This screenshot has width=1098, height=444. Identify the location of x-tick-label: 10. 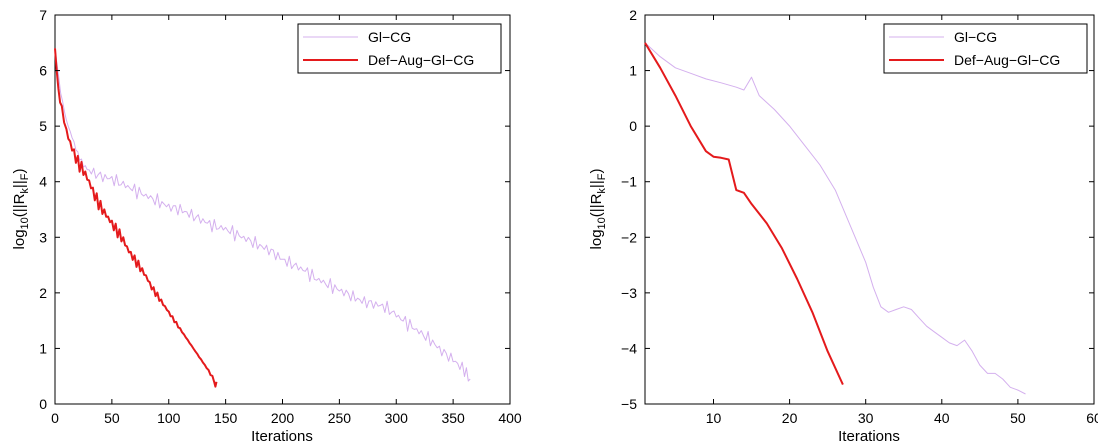
(714, 418).